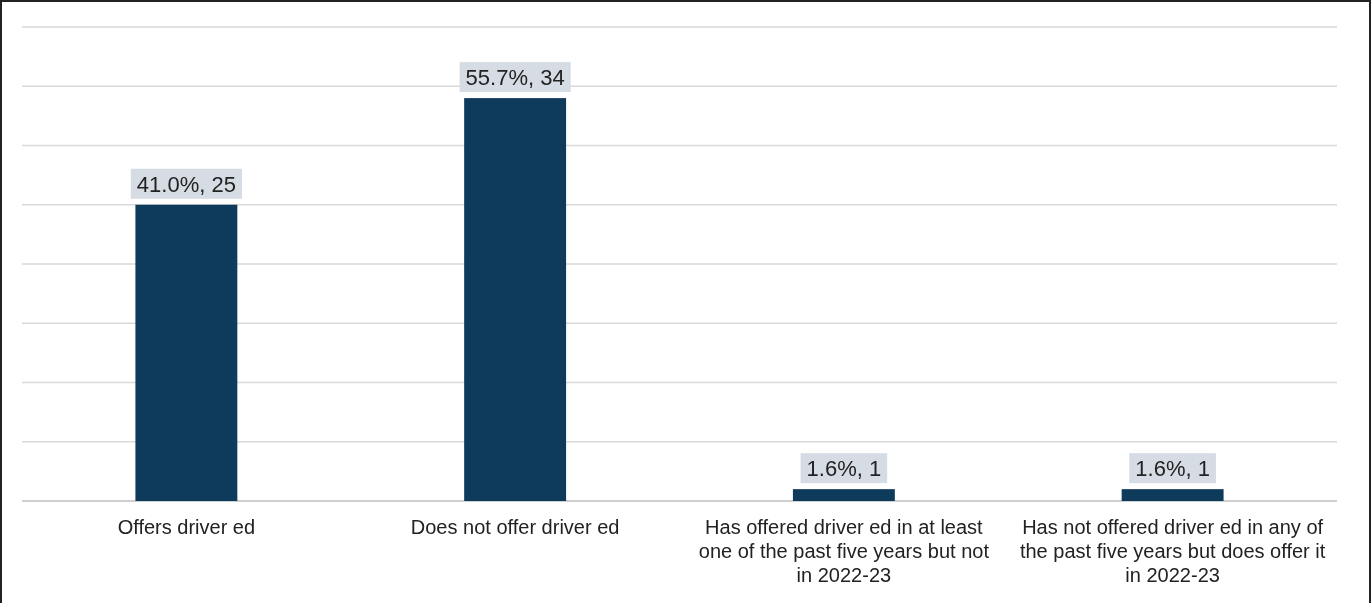 Image resolution: width=1371 pixels, height=603 pixels. I want to click on x-tick-label: Offers driver ed, so click(186, 527).